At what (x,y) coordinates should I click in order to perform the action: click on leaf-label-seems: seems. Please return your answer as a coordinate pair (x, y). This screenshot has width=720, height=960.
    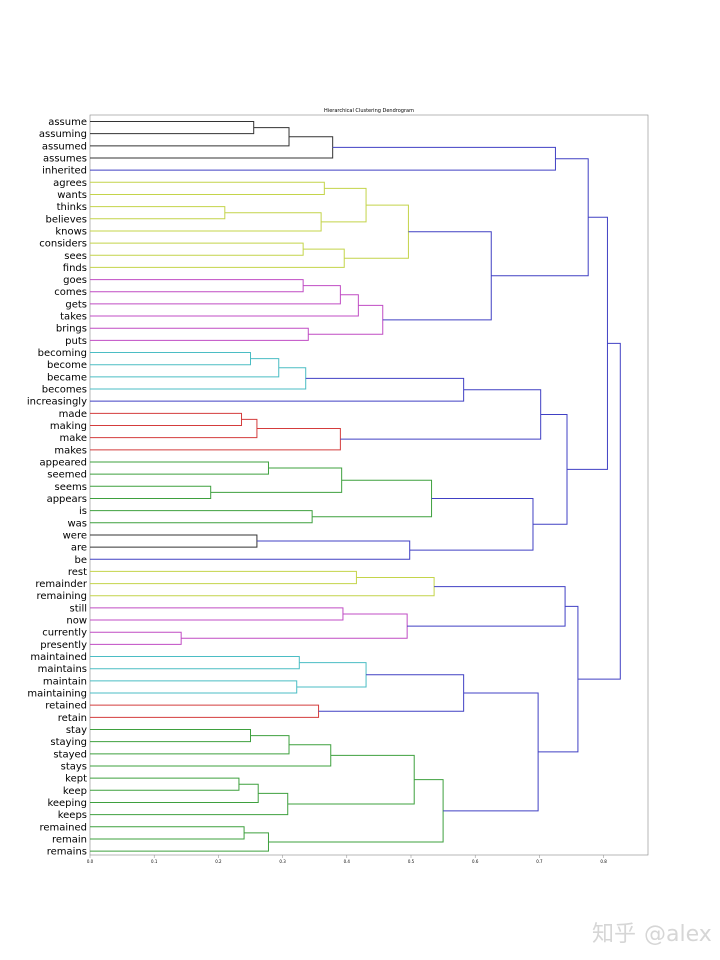
    Looking at the image, I should click on (71, 487).